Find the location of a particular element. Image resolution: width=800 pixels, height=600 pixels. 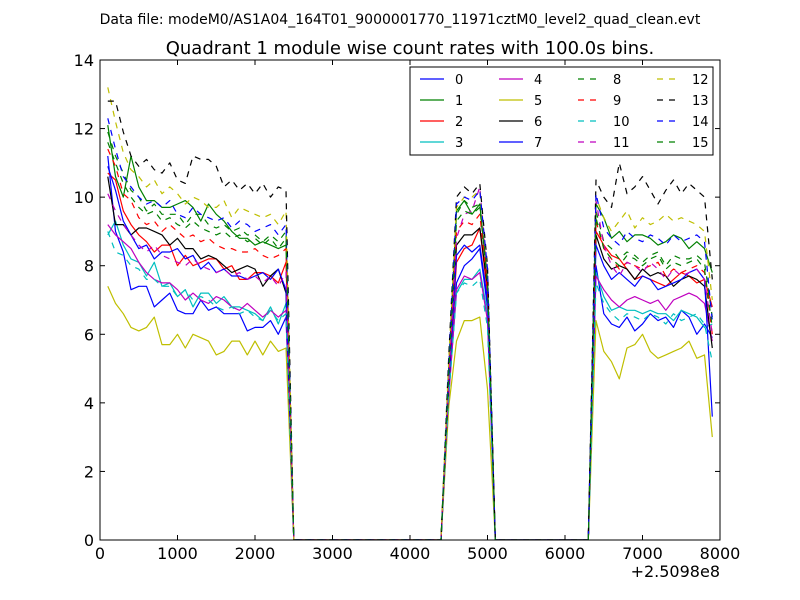

x-tick-label: 8000 is located at coordinates (720, 553).